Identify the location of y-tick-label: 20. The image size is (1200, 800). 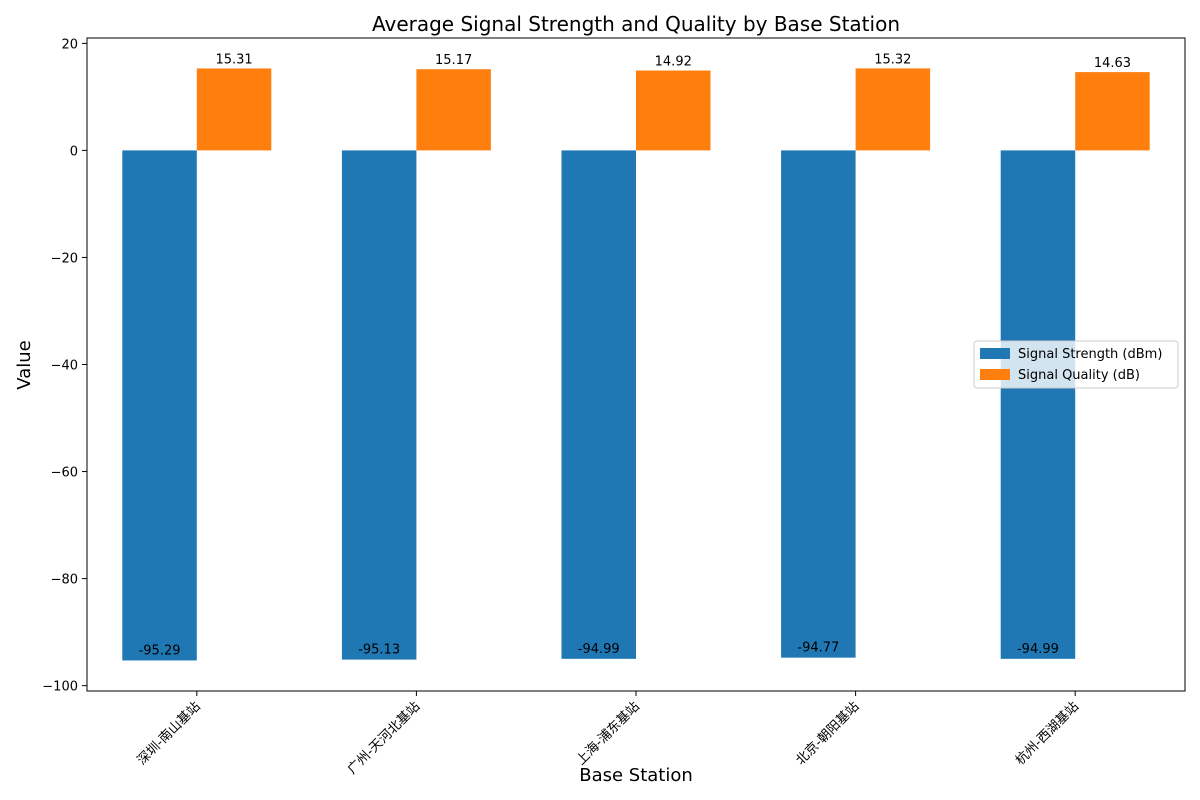
(69, 44).